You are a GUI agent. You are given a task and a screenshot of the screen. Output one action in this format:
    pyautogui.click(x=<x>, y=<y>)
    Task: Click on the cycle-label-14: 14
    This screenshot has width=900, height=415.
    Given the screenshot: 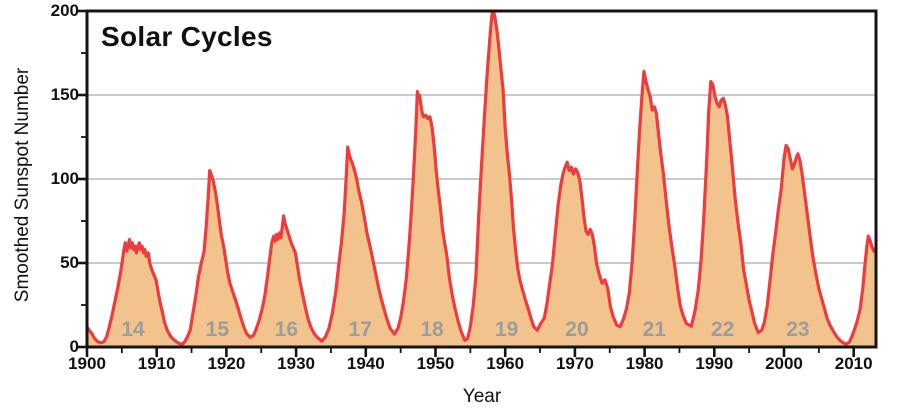 What is the action you would take?
    pyautogui.click(x=133, y=329)
    